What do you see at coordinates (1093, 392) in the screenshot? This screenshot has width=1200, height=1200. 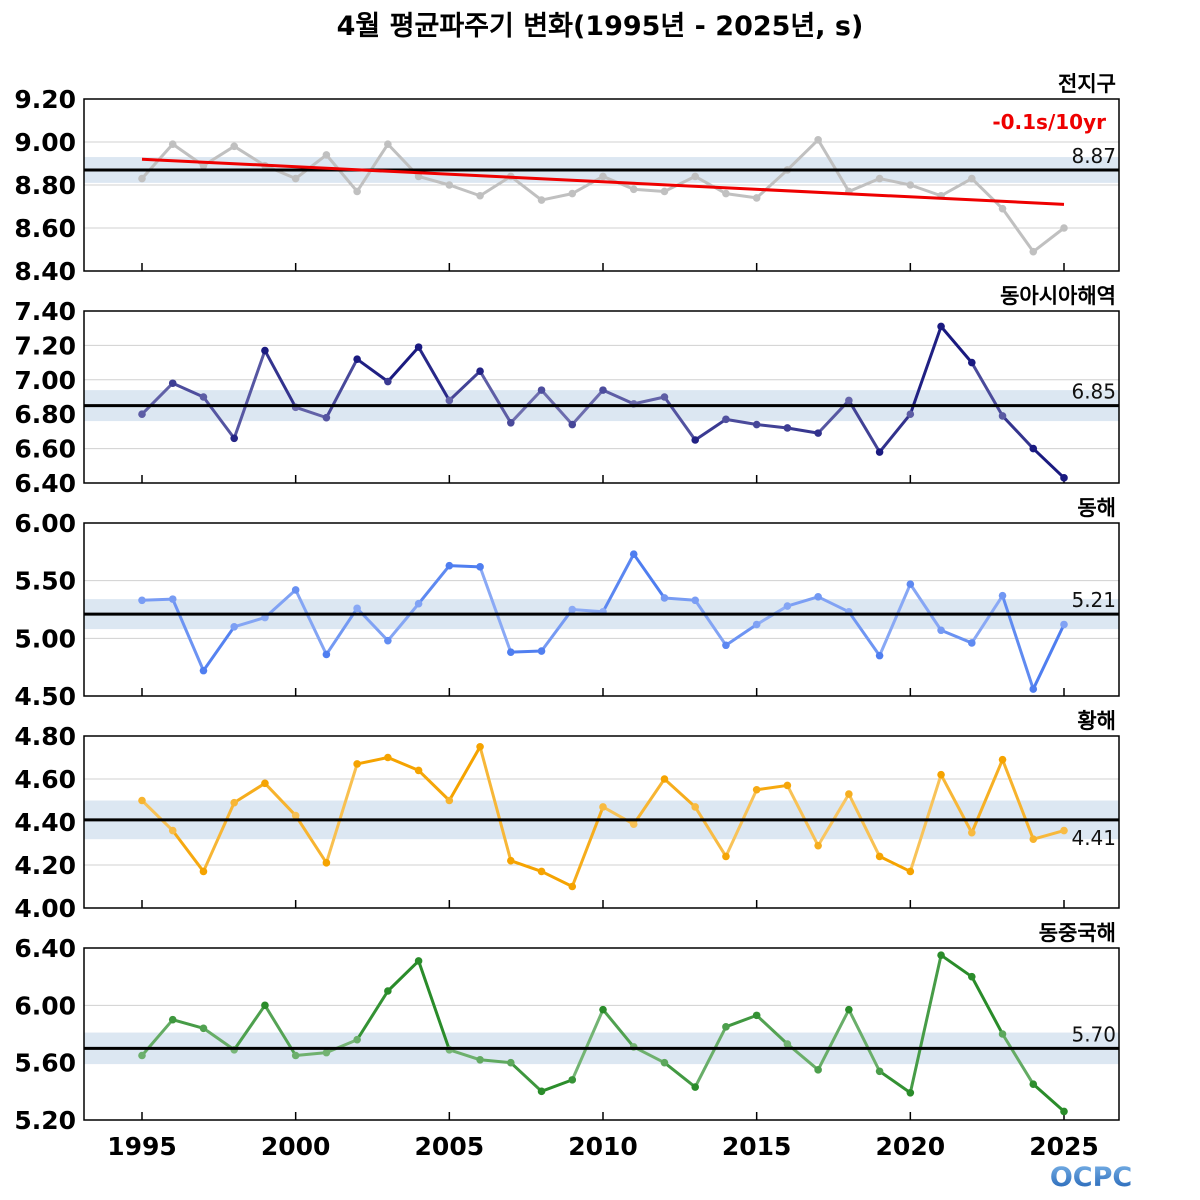 I see `mean-value-label: 6.85` at bounding box center [1093, 392].